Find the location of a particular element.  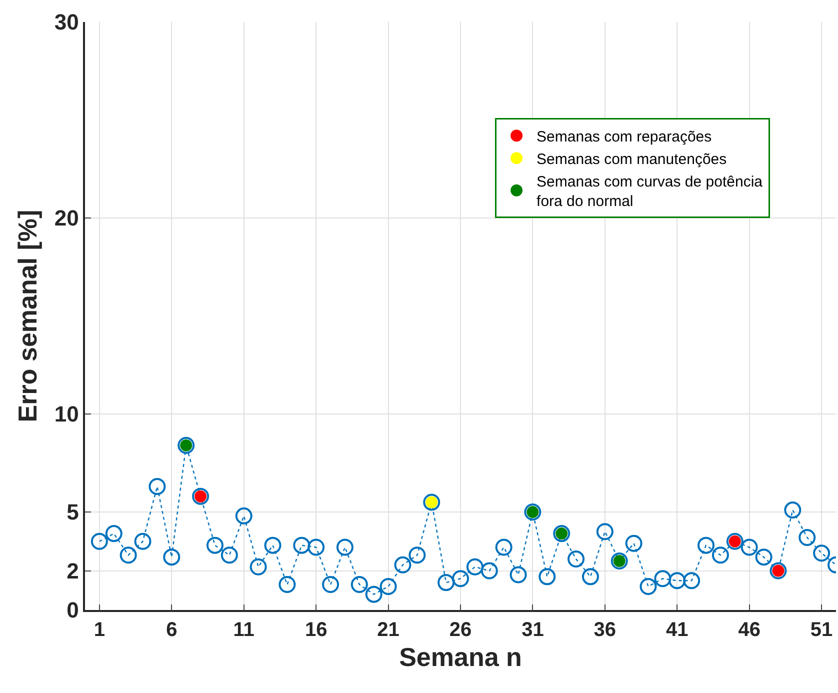

x-tick-label: 36 is located at coordinates (605, 629).